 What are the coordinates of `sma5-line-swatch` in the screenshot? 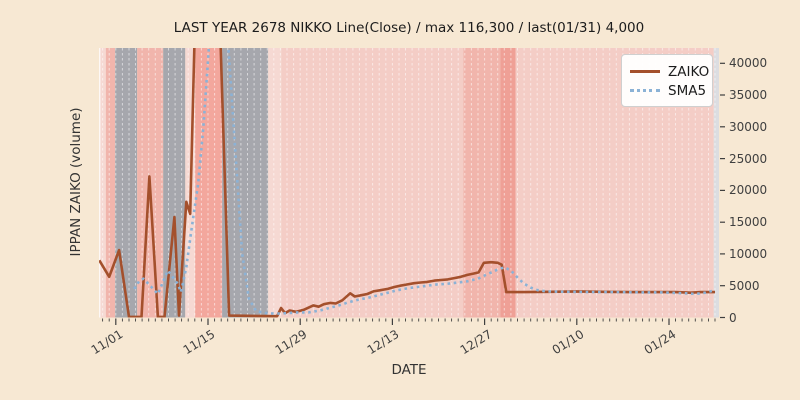 It's located at (645, 90).